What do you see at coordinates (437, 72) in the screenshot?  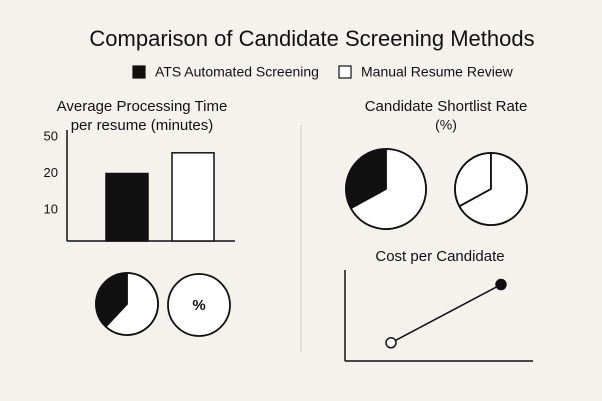 I see `legend-label: Manual Resume Review` at bounding box center [437, 72].